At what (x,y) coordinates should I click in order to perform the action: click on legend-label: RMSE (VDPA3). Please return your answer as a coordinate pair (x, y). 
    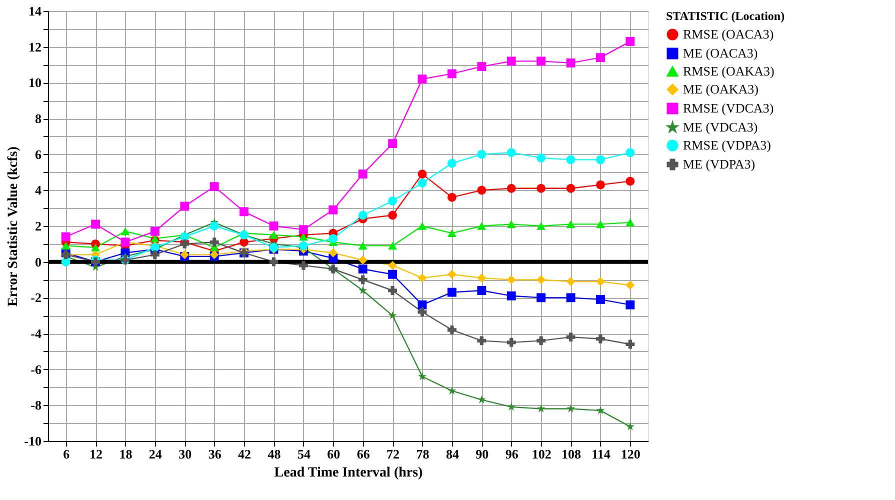
    Looking at the image, I should click on (727, 145).